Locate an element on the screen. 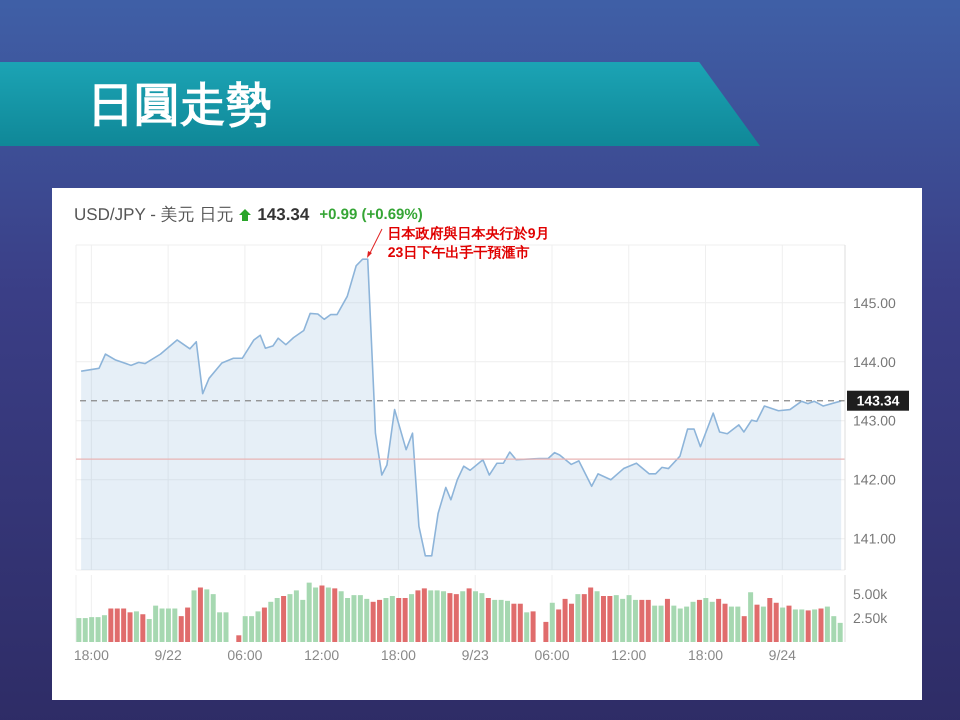  text: +0.99 (+0.69%) is located at coordinates (371, 214).